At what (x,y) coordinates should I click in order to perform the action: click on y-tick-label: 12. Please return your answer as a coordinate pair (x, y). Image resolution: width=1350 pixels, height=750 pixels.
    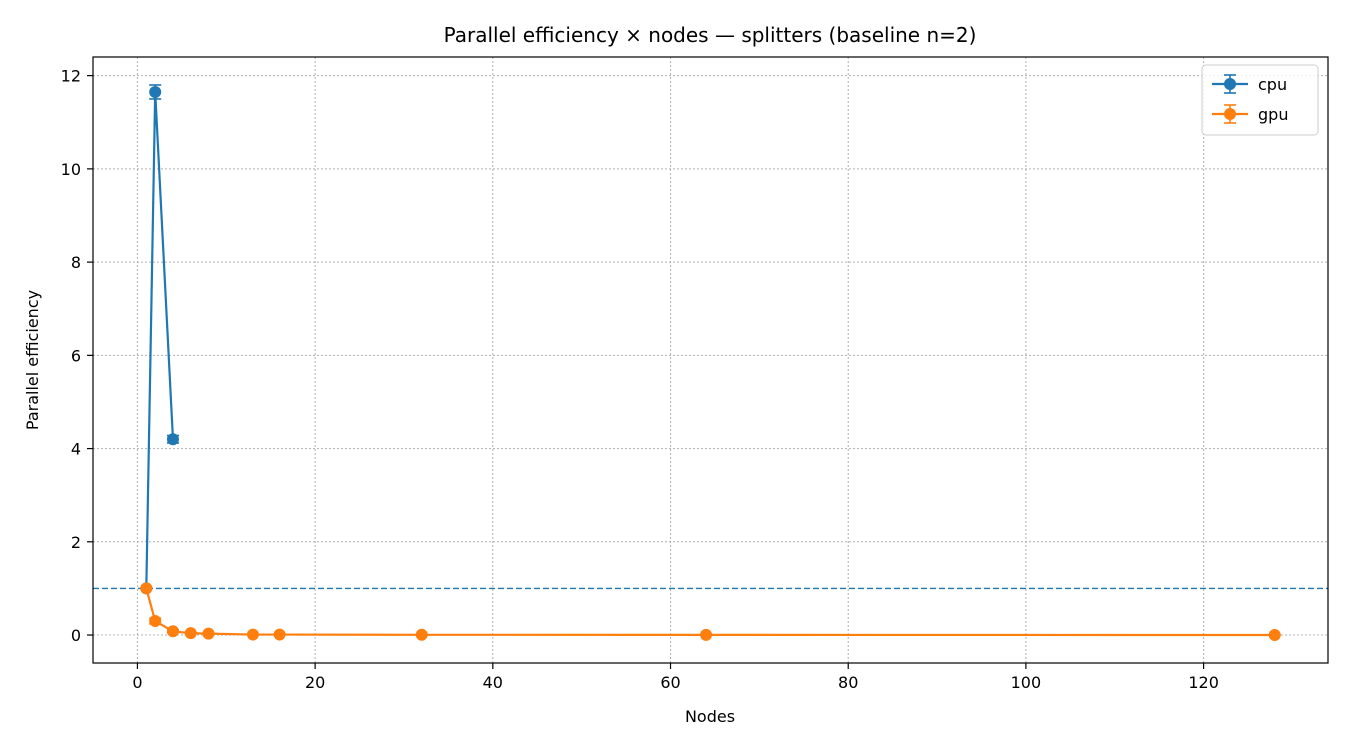
    Looking at the image, I should click on (71, 76).